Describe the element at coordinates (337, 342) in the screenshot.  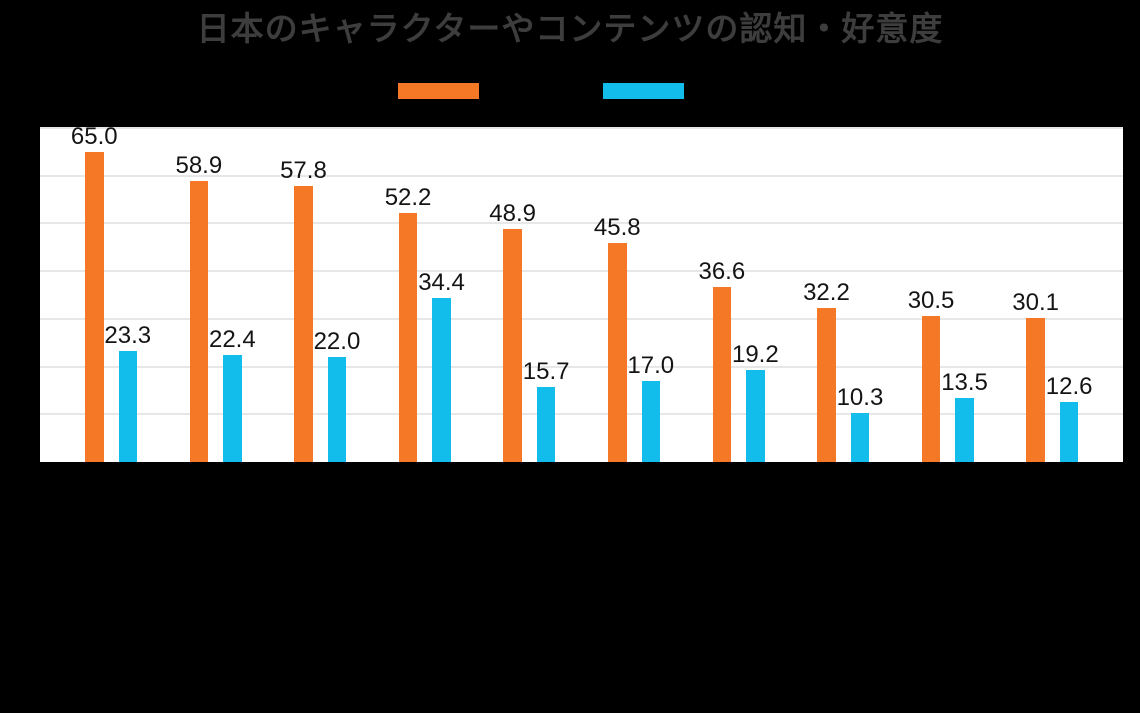
I see `bar-value-label-series-blue-3: 22.0` at that location.